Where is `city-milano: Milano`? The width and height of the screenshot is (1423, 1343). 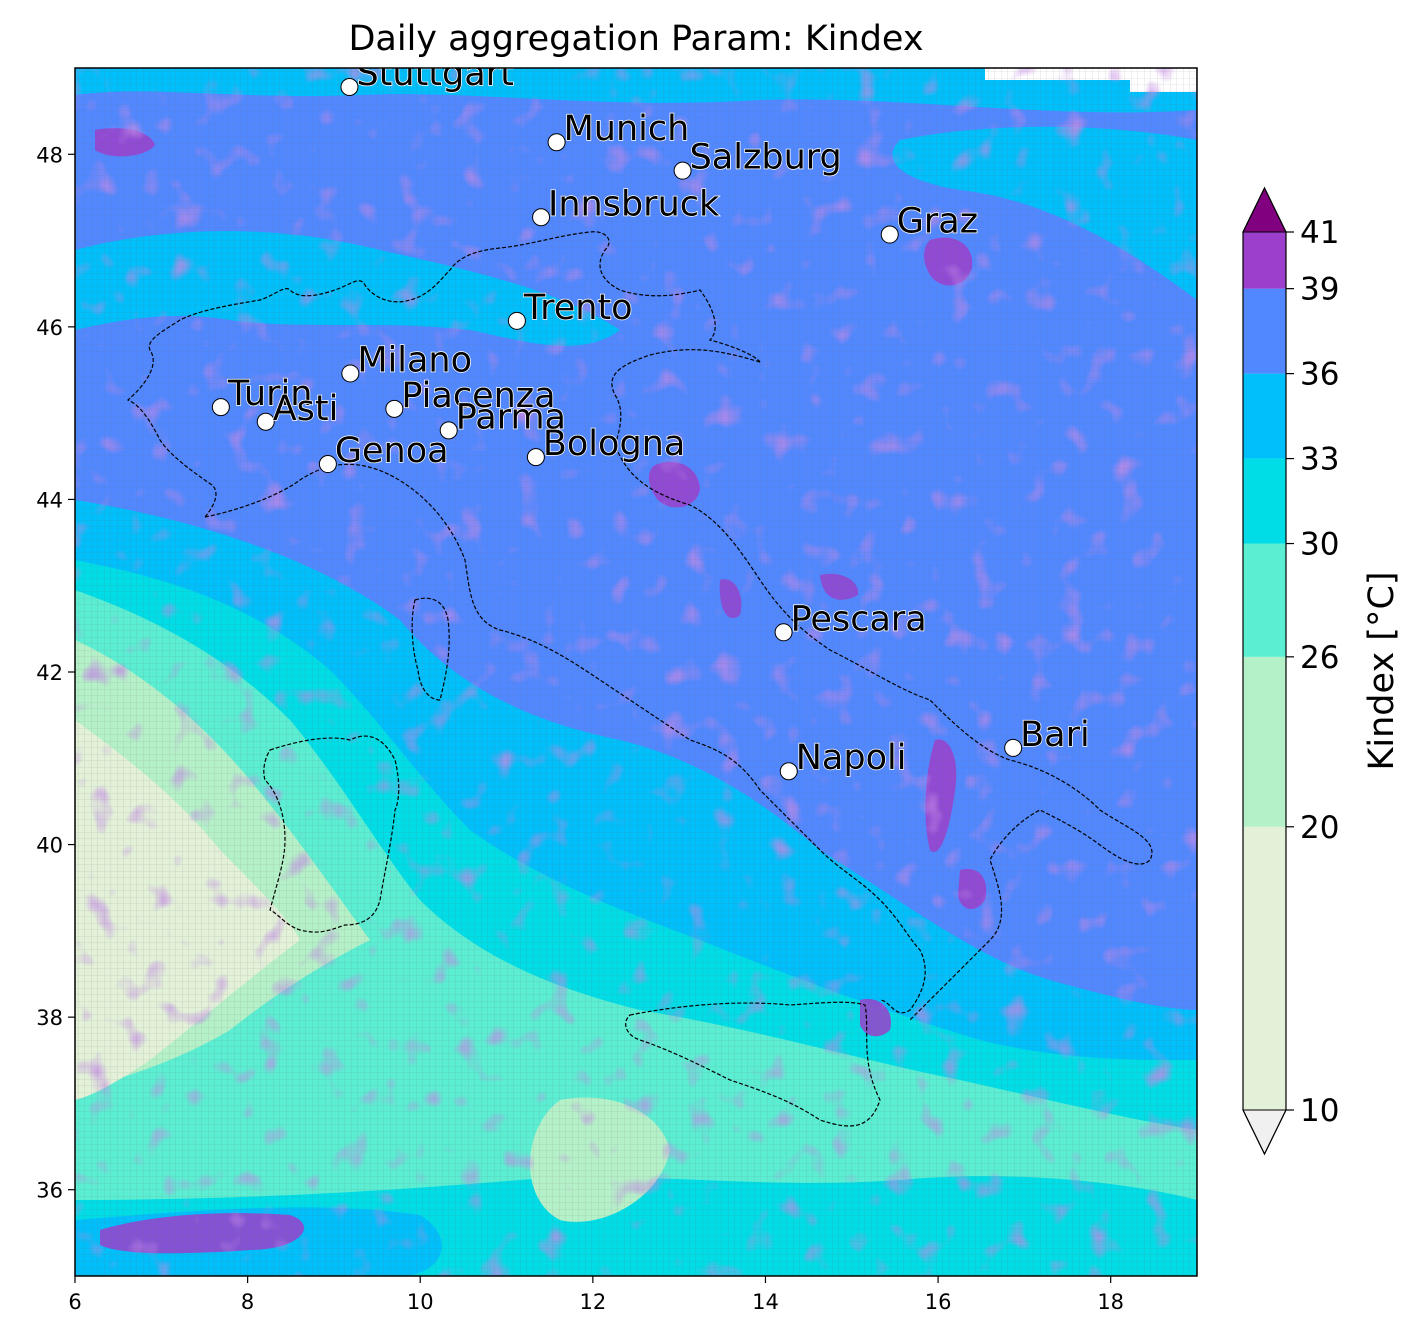
city-milano: Milano is located at coordinates (407, 361).